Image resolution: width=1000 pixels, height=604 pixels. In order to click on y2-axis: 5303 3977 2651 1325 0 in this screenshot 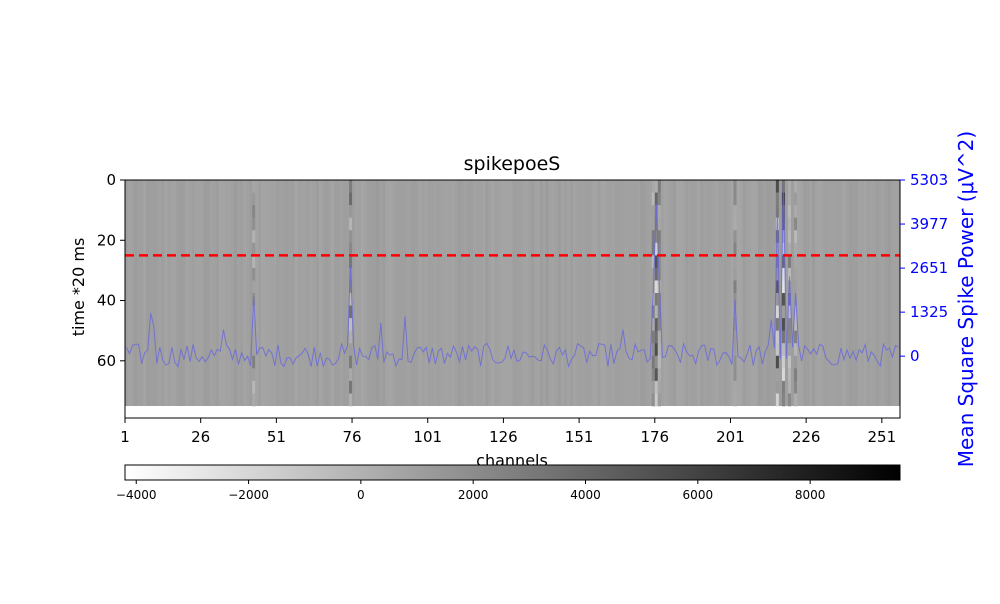, I will do `click(924, 268)`.